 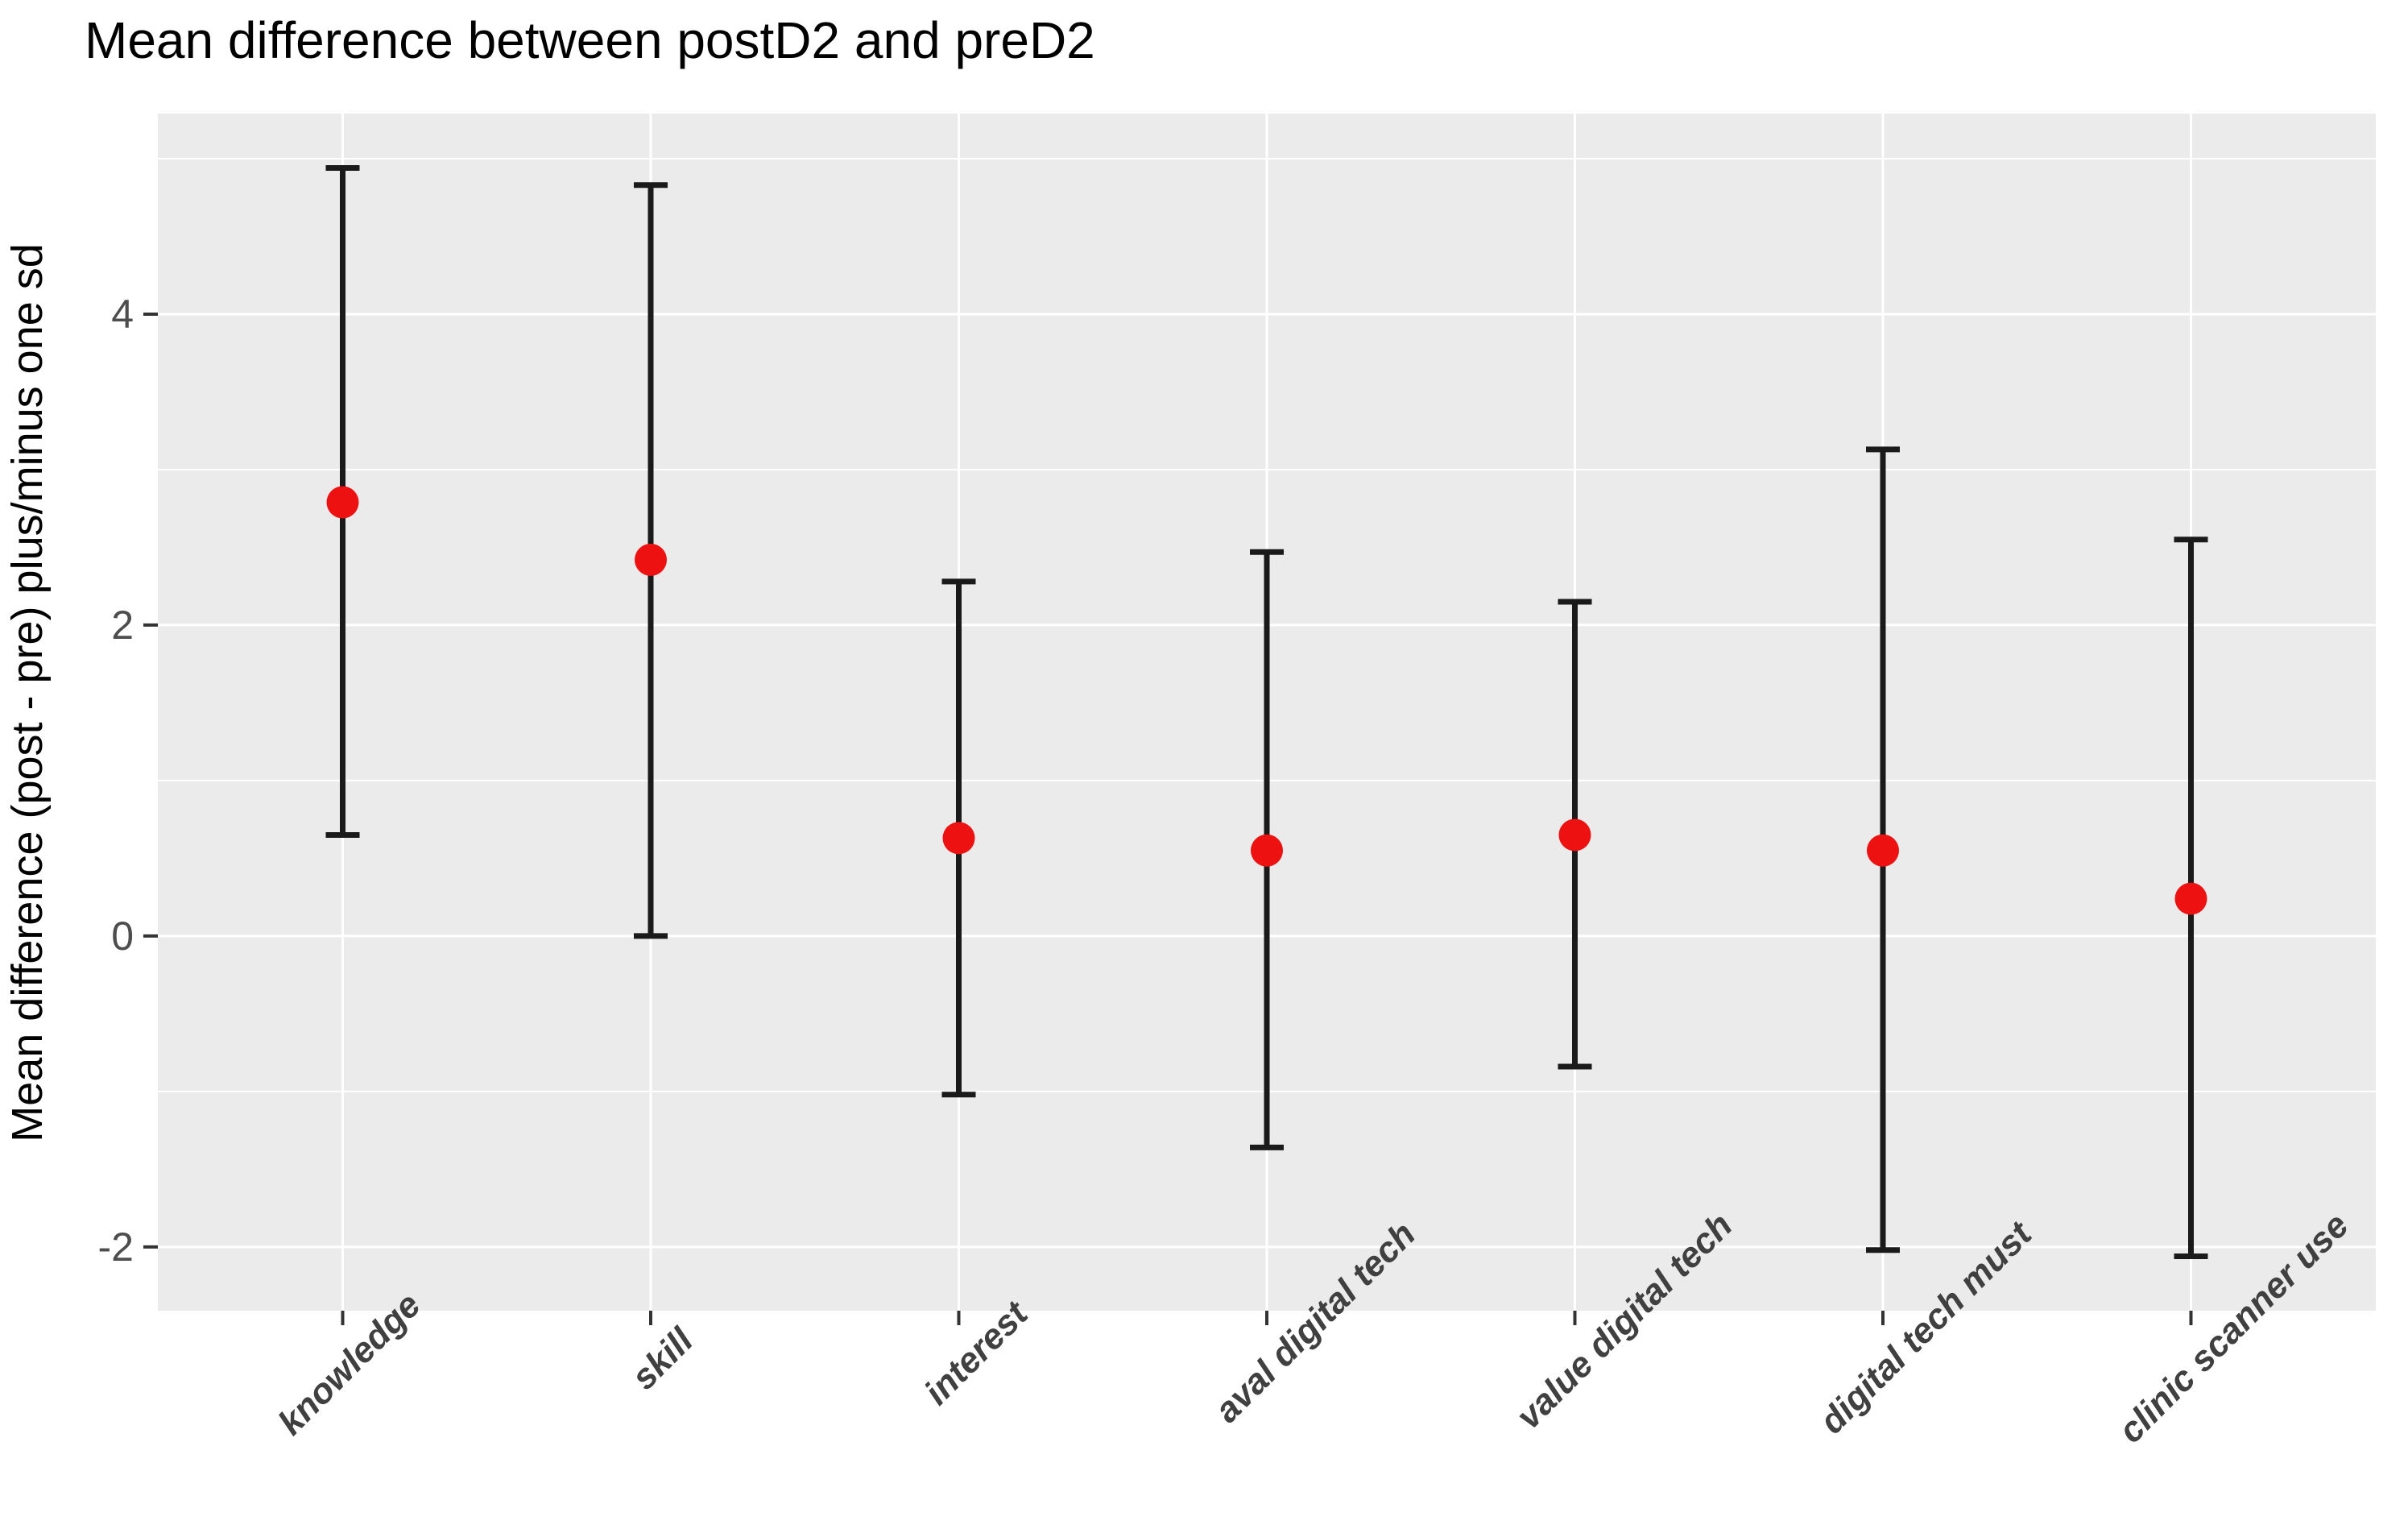 I want to click on y-tick-label: -2, so click(x=116, y=1247).